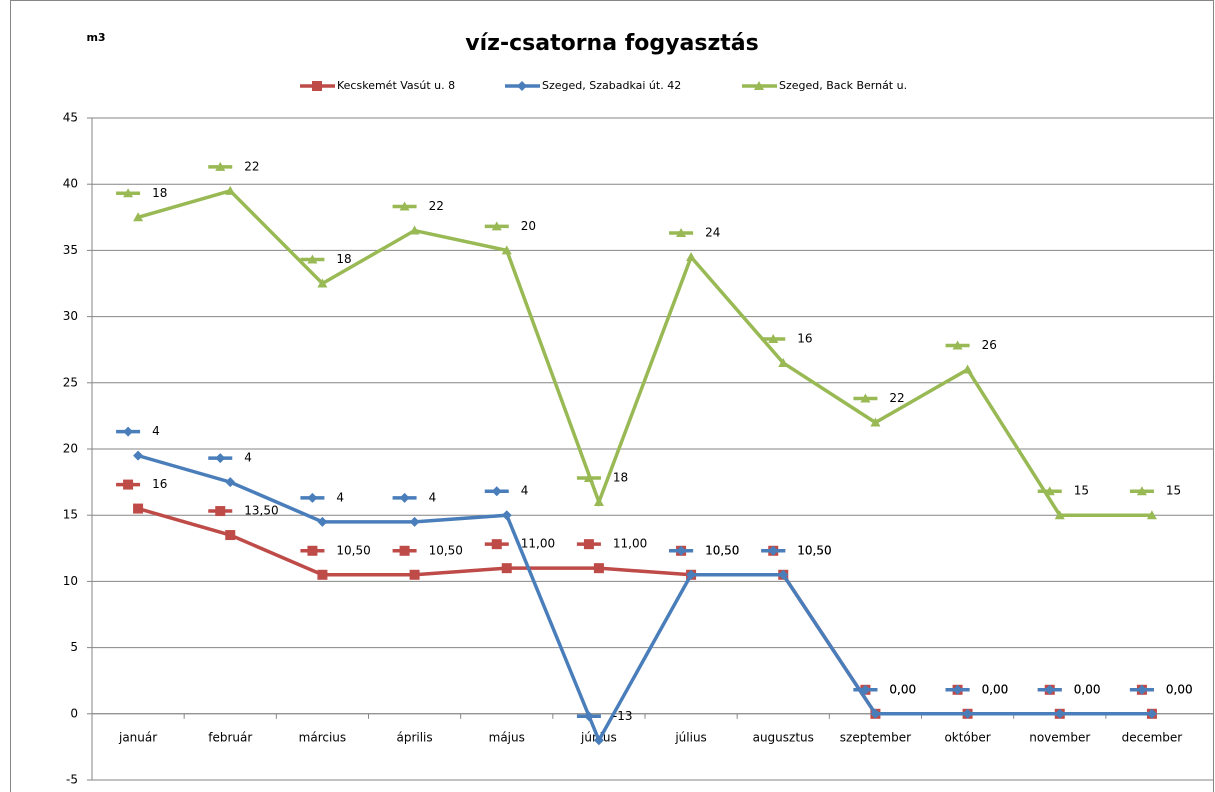 Image resolution: width=1215 pixels, height=792 pixels. I want to click on y-tick-label: 15, so click(70, 515).